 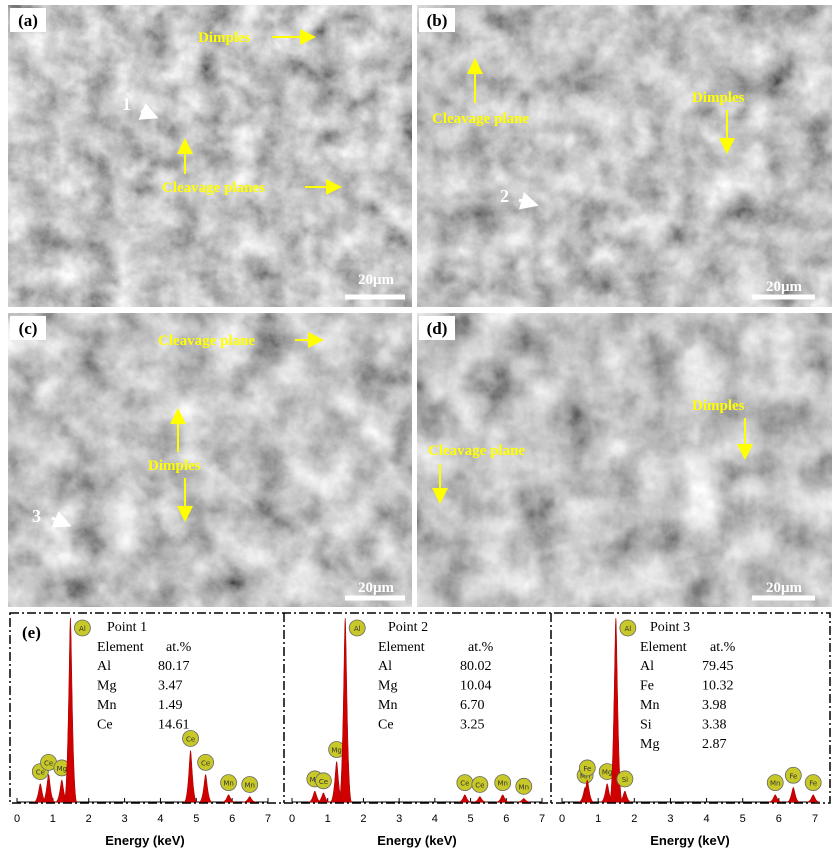 I want to click on point-marker: 3, so click(x=36, y=516).